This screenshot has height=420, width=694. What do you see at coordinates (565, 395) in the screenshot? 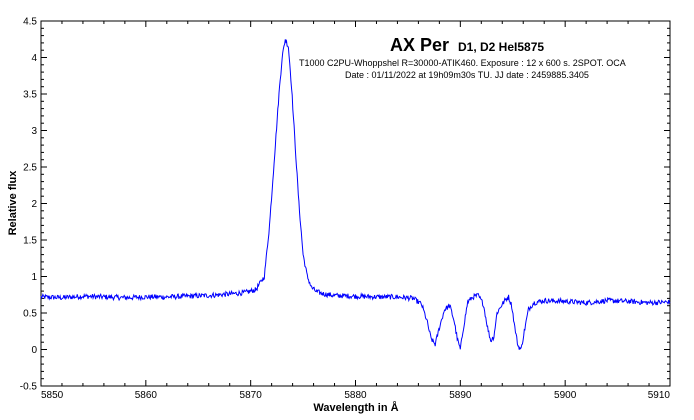
I see `x-tick-label: 5900` at bounding box center [565, 395].